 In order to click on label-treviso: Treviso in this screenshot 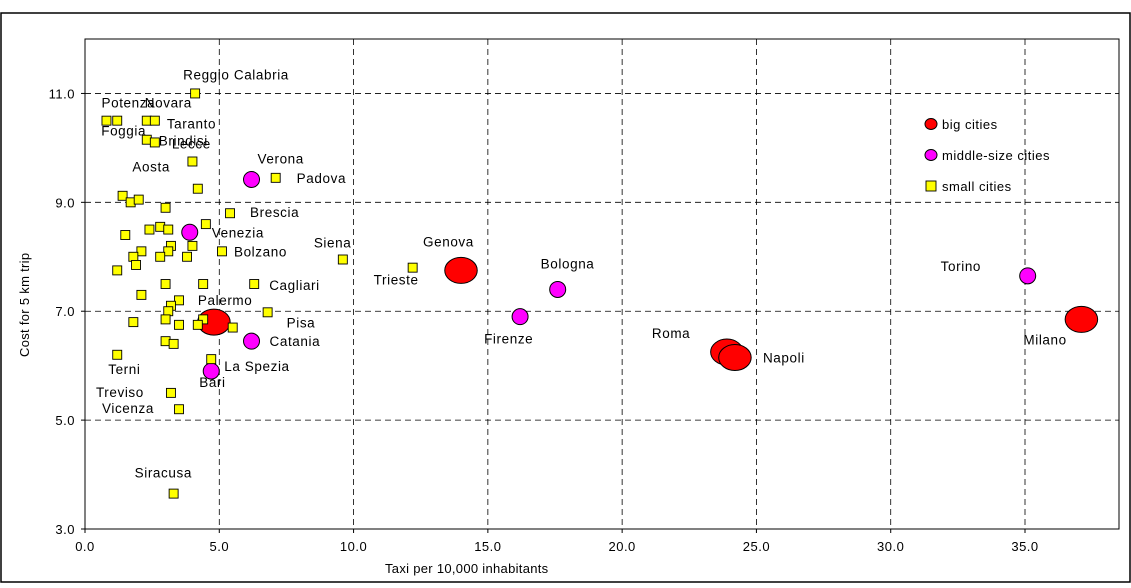, I will do `click(120, 392)`.